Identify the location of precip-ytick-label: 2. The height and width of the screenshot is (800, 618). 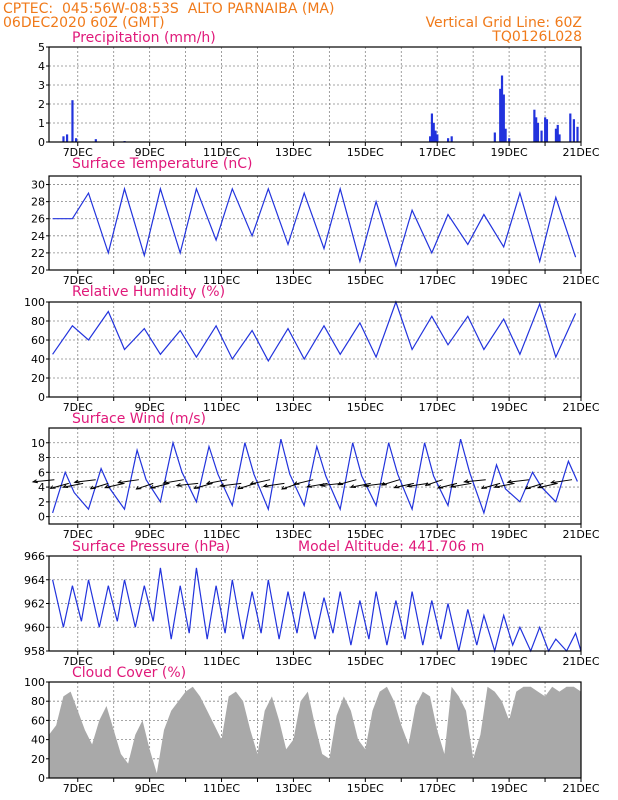
(41, 104).